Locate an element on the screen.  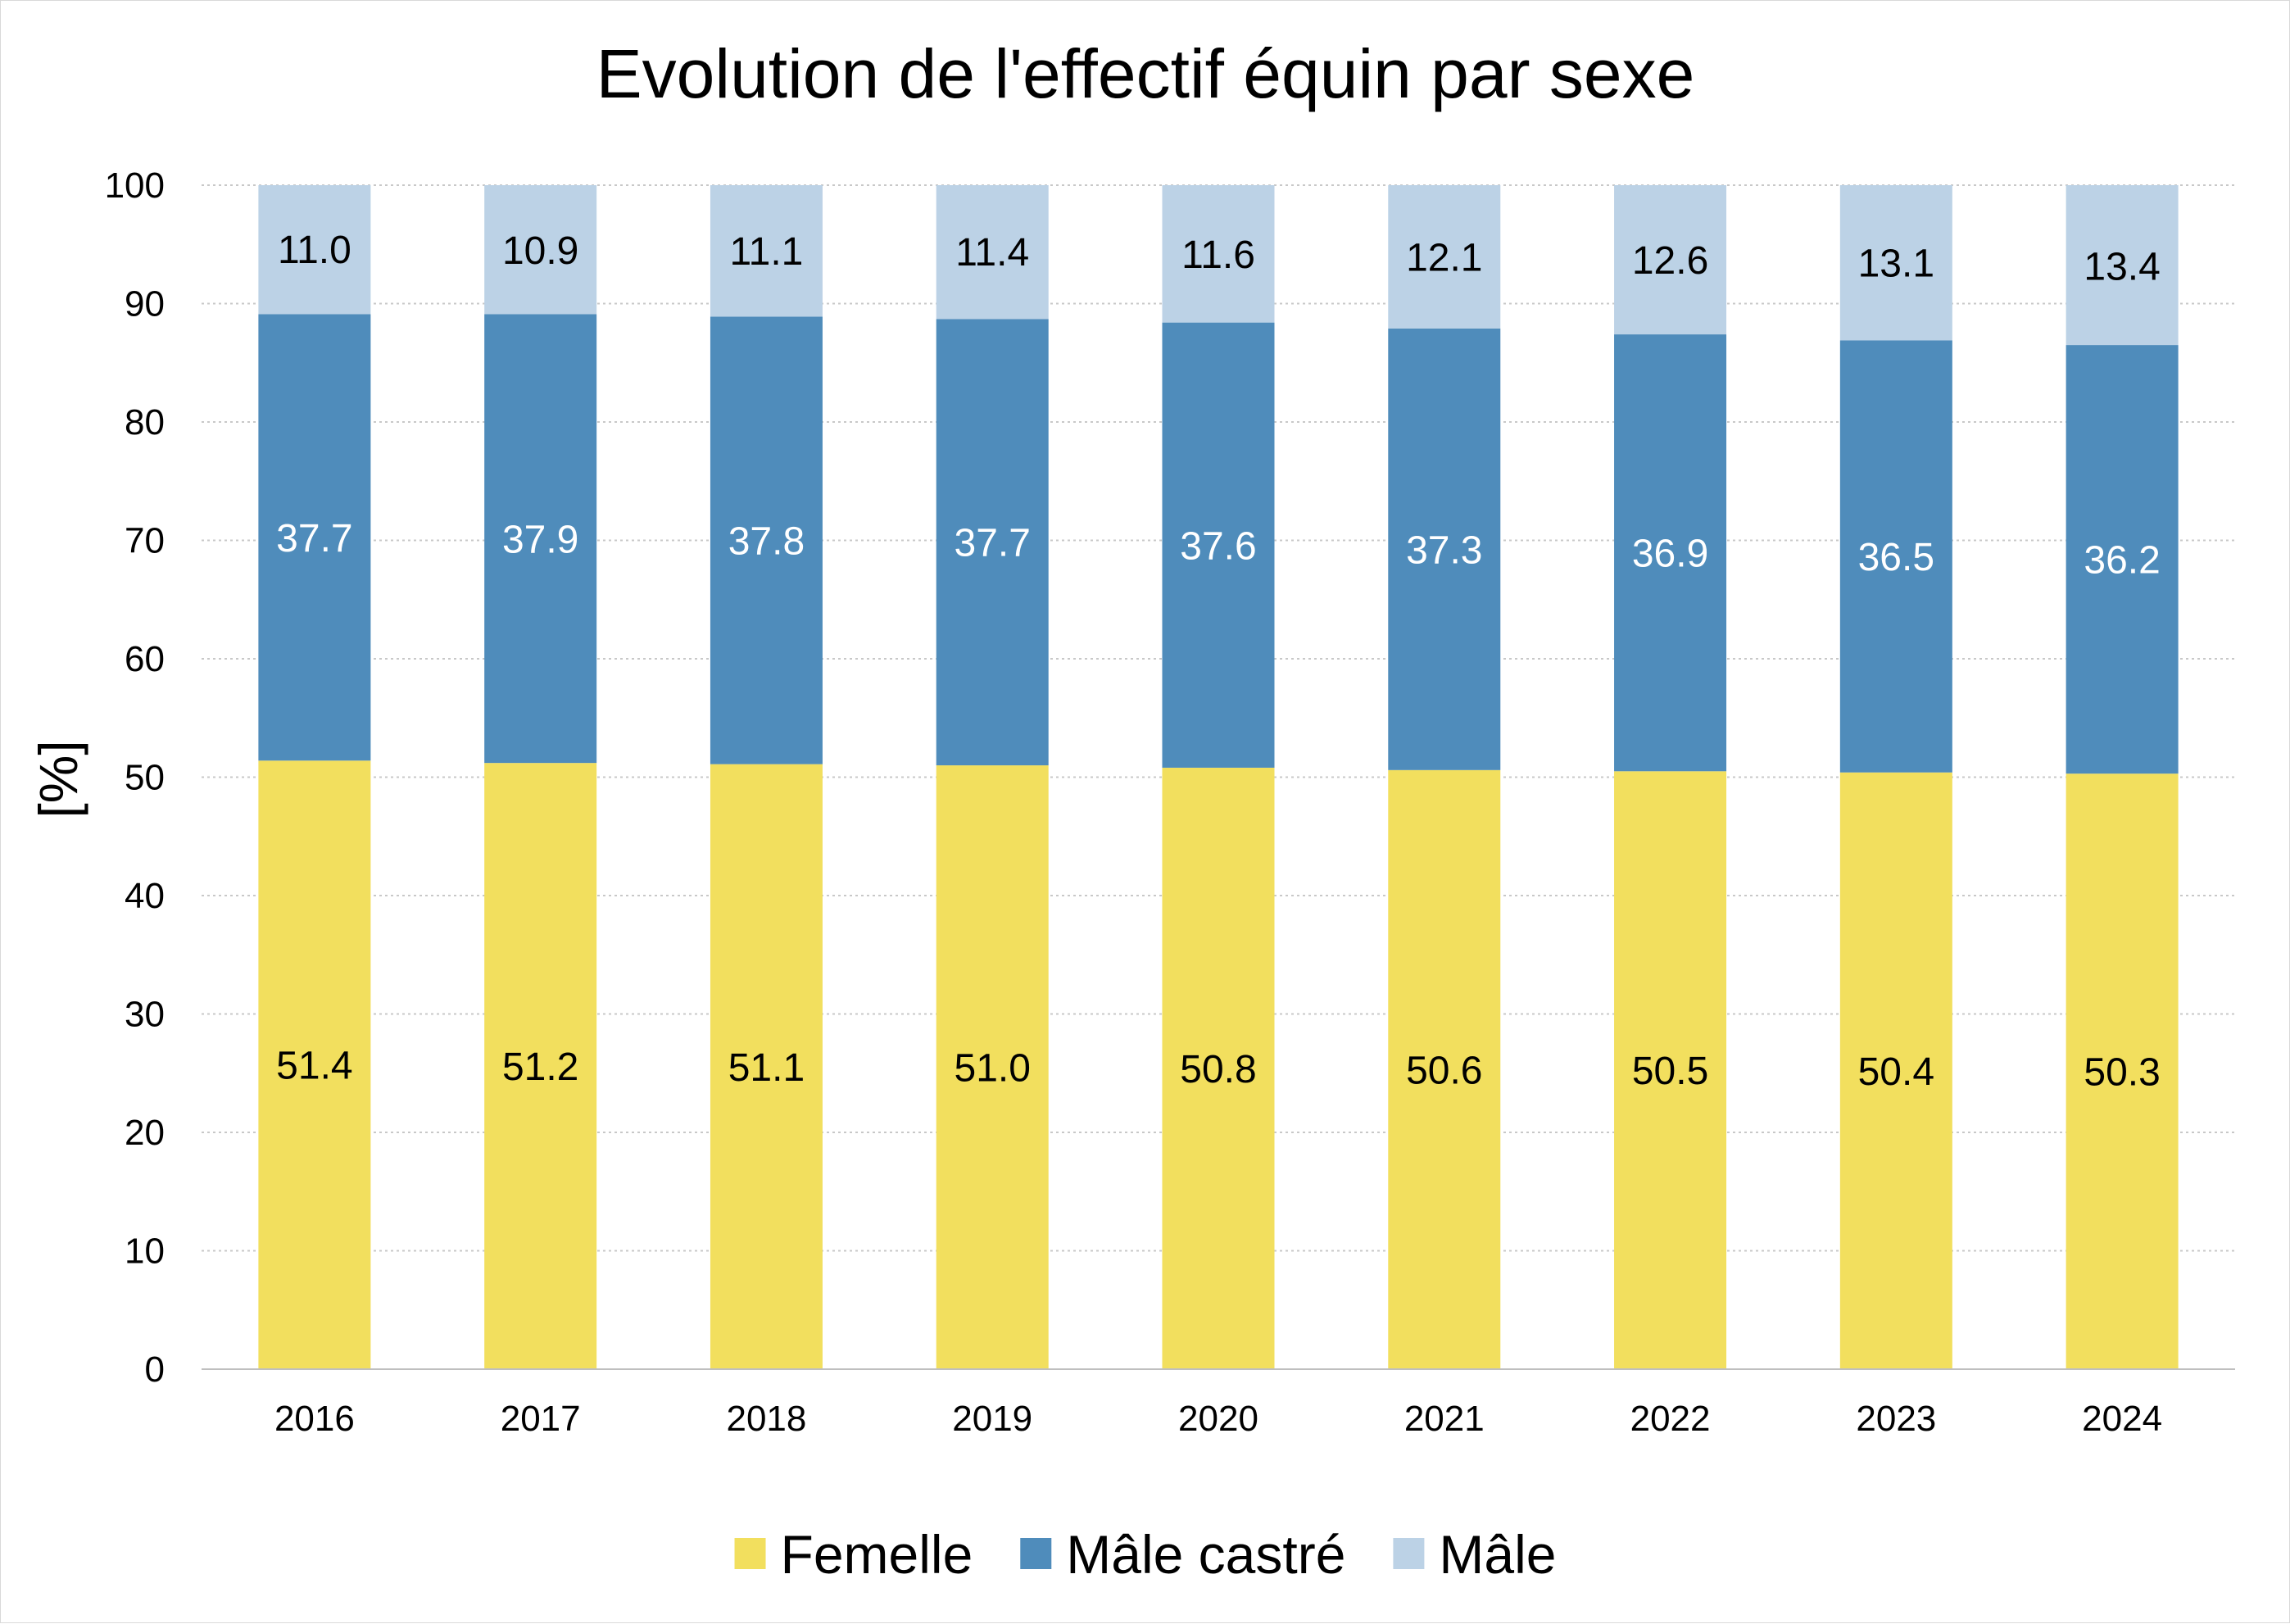
bar-femelle-2022 is located at coordinates (1670, 1070).